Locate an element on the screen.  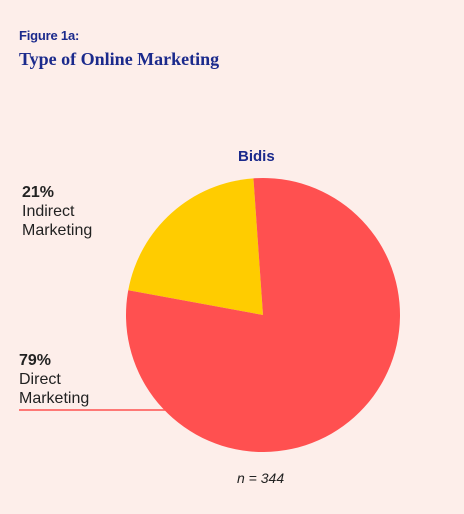
chart-title: Bidis is located at coordinates (256, 156).